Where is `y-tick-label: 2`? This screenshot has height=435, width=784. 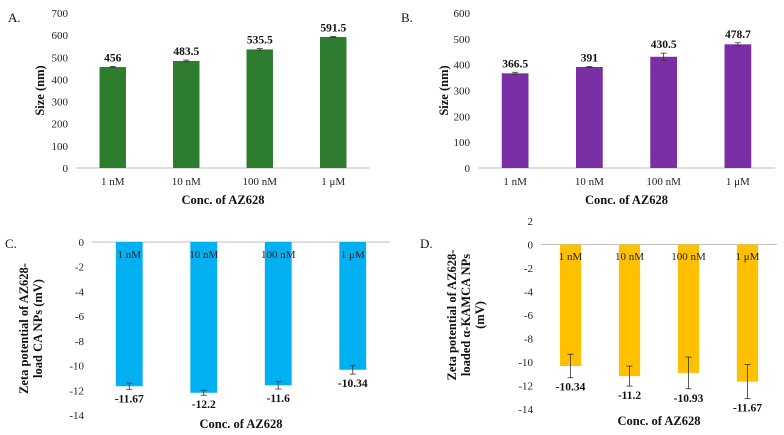
y-tick-label: 2 is located at coordinates (531, 222).